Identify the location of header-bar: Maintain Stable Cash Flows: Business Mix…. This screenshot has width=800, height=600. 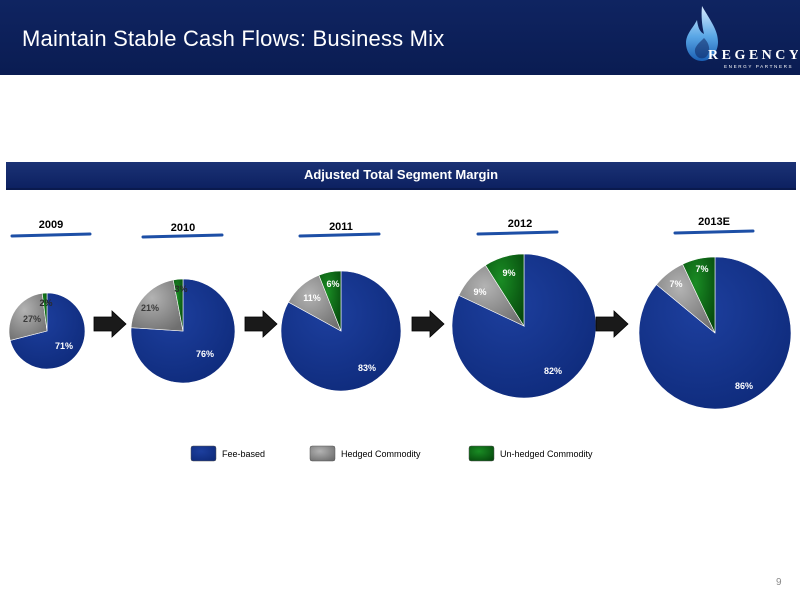
(400, 37).